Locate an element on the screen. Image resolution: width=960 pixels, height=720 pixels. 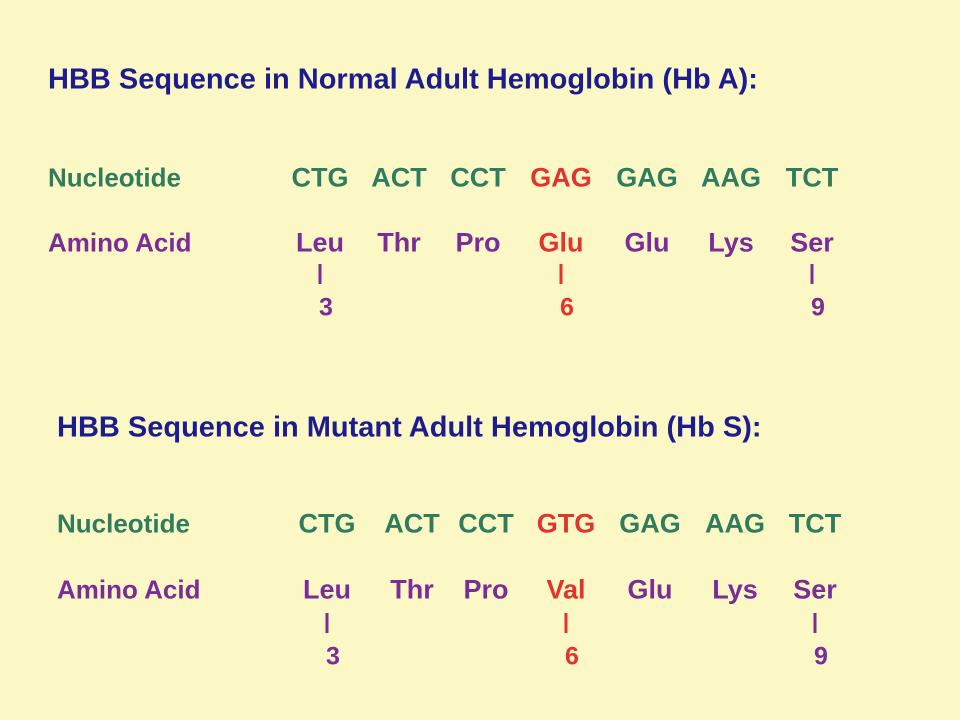
amino-acid: Val is located at coordinates (566, 589).